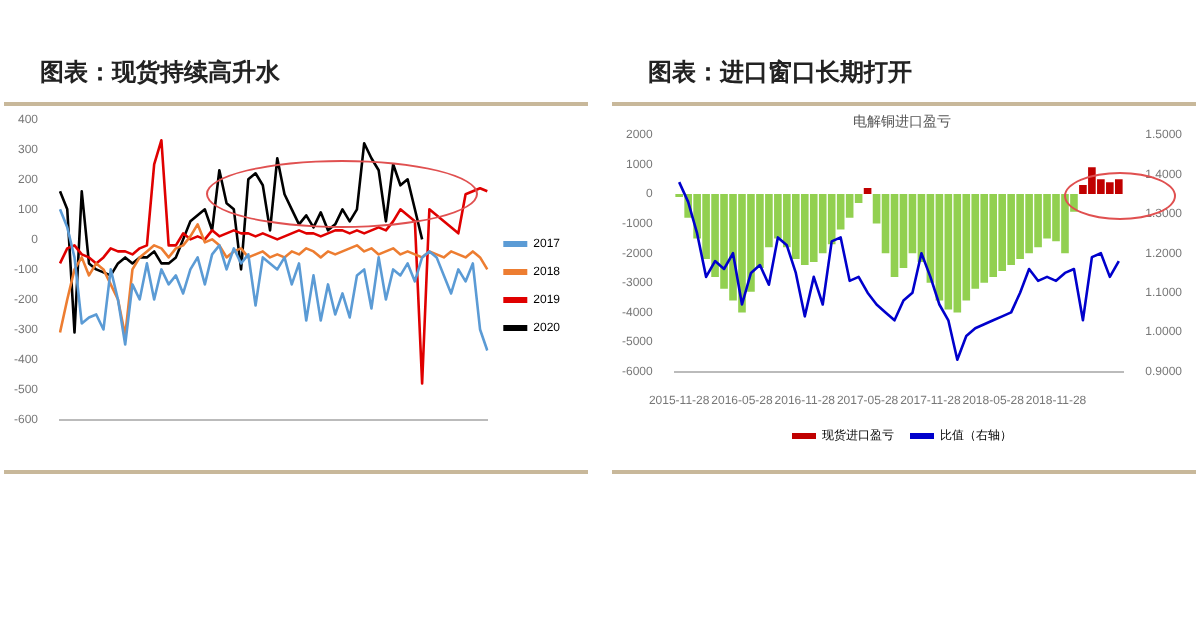  I want to click on chart-title: 图表：现货持续高升水, so click(296, 75).